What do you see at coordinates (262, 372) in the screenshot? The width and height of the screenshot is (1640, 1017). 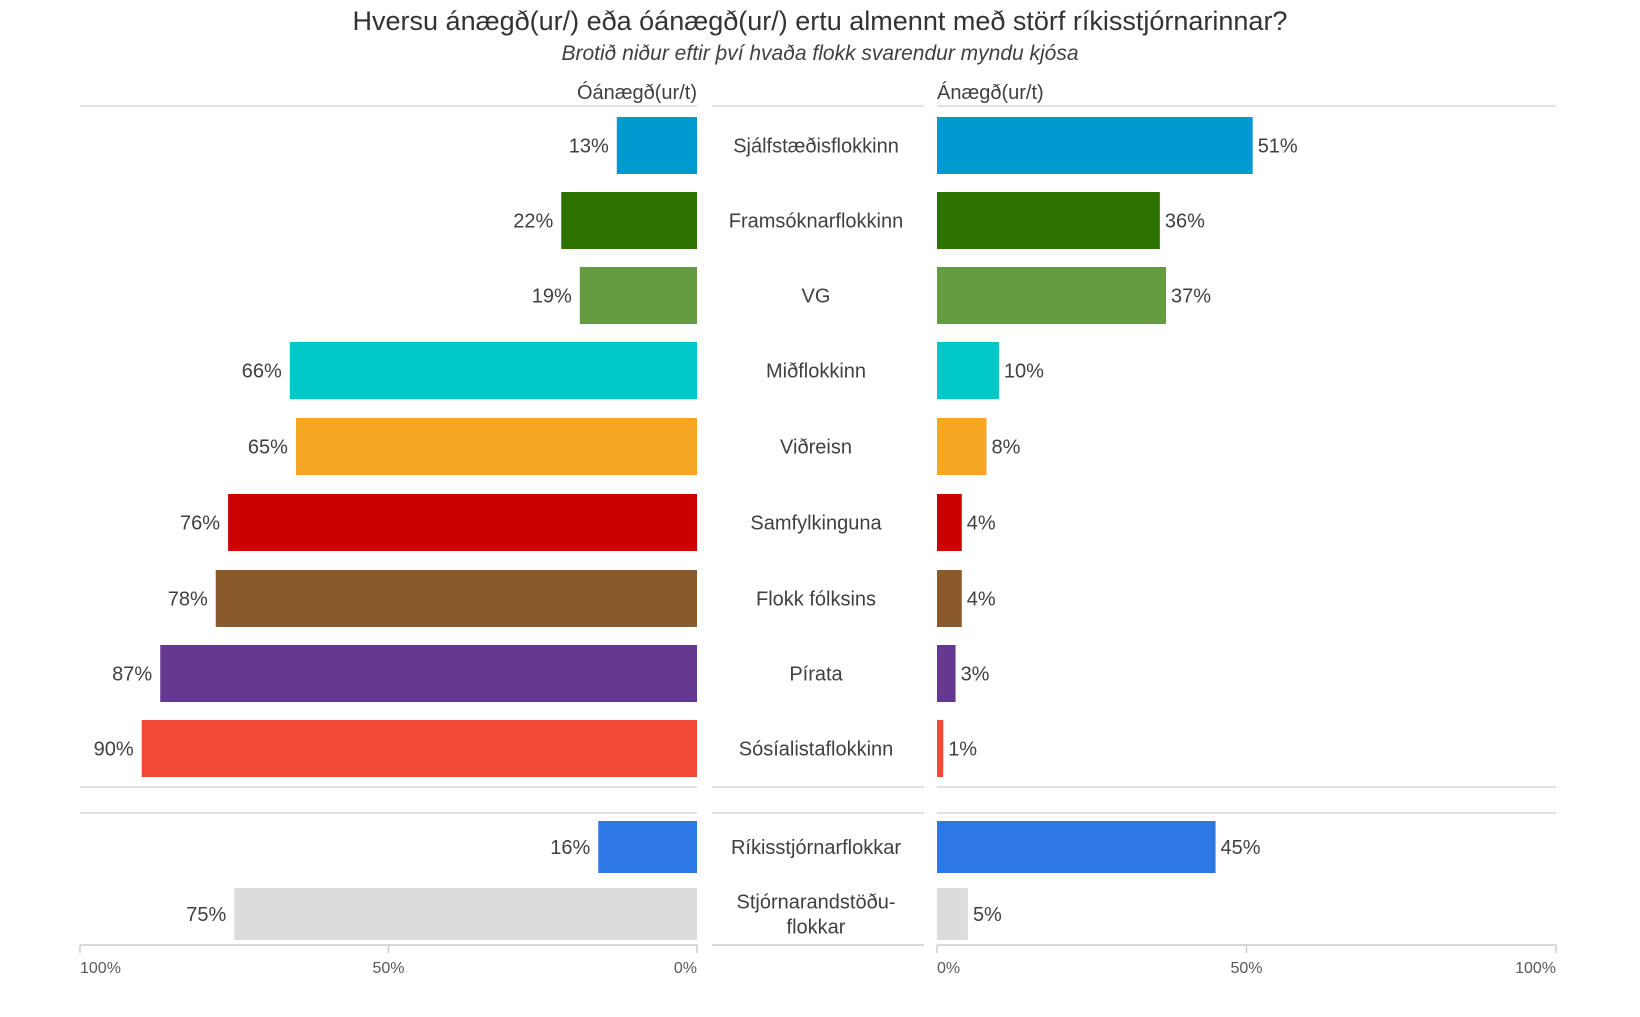 I see `dissatisfied-value-label: 66%` at bounding box center [262, 372].